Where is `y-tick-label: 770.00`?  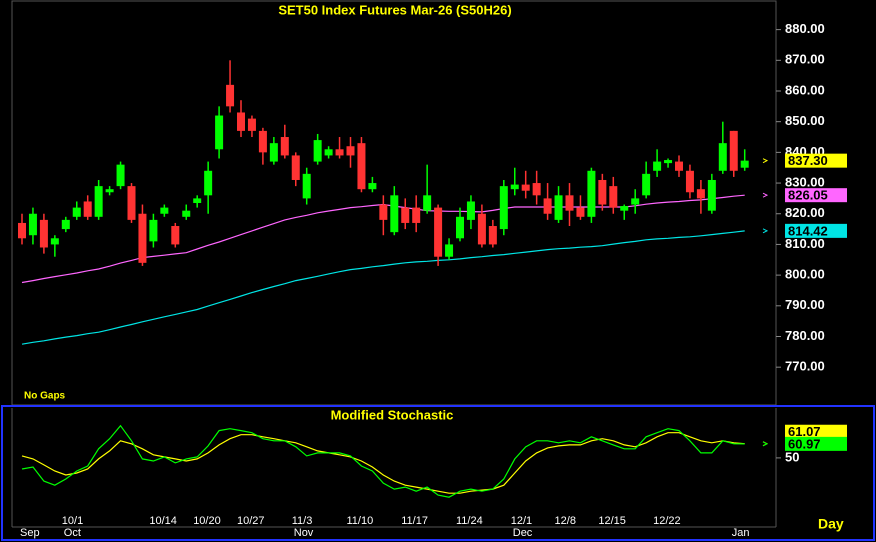 y-tick-label: 770.00 is located at coordinates (805, 366).